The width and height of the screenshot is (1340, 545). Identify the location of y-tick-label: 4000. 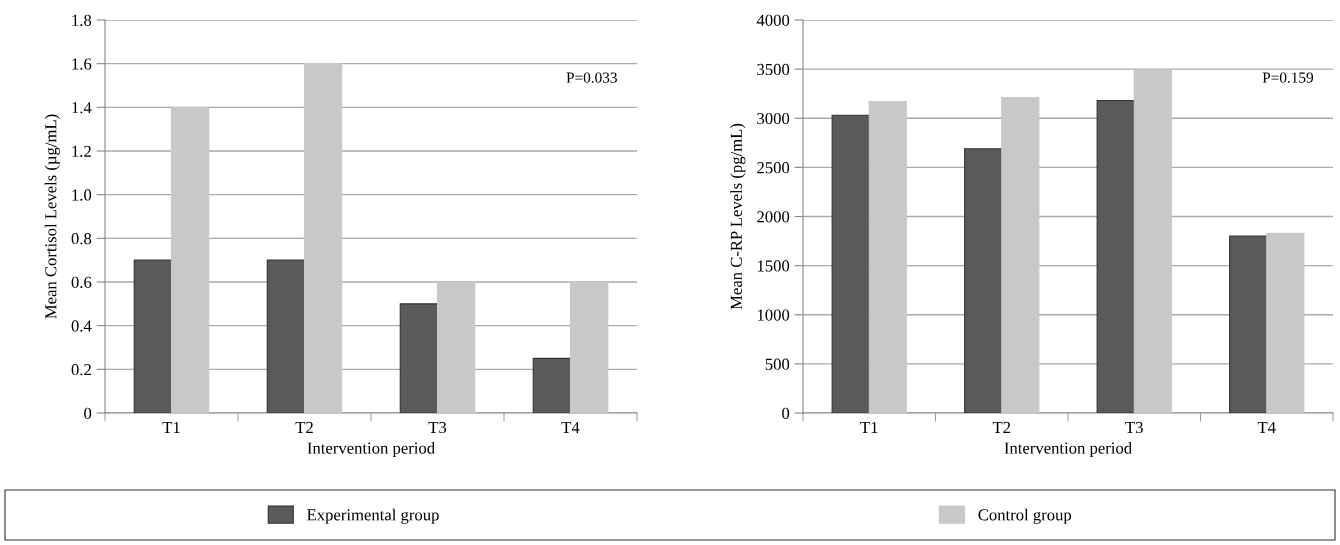
(773, 20).